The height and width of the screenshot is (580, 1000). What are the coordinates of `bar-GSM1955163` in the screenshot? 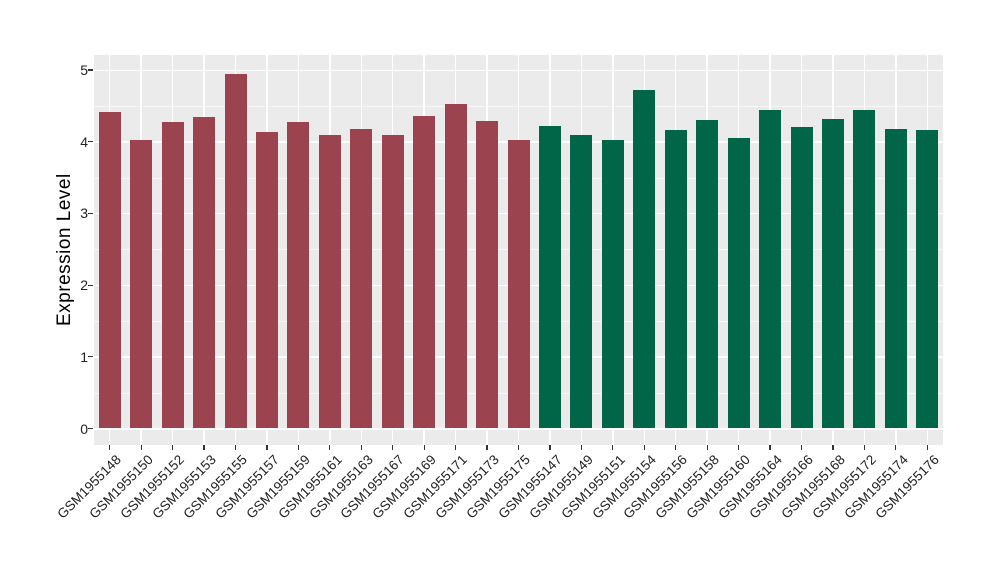 It's located at (361, 278).